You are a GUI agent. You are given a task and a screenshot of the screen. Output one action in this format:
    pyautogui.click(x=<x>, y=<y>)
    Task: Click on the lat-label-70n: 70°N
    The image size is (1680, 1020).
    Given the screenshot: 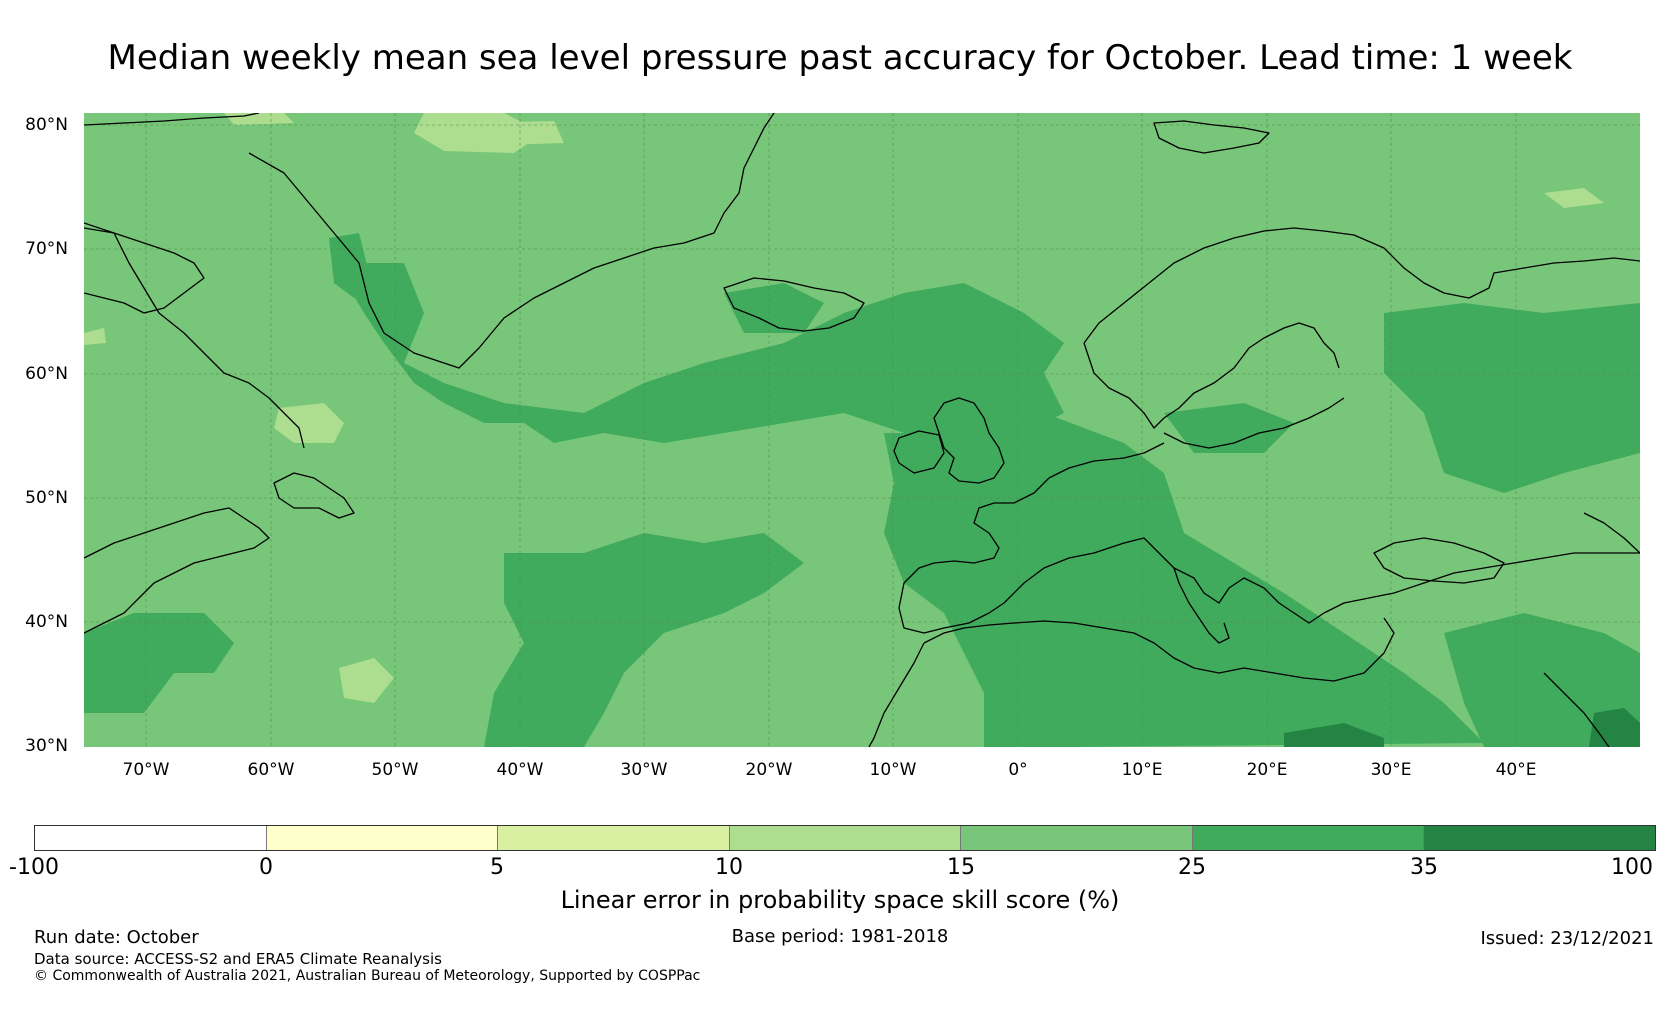 What is the action you would take?
    pyautogui.click(x=46, y=249)
    